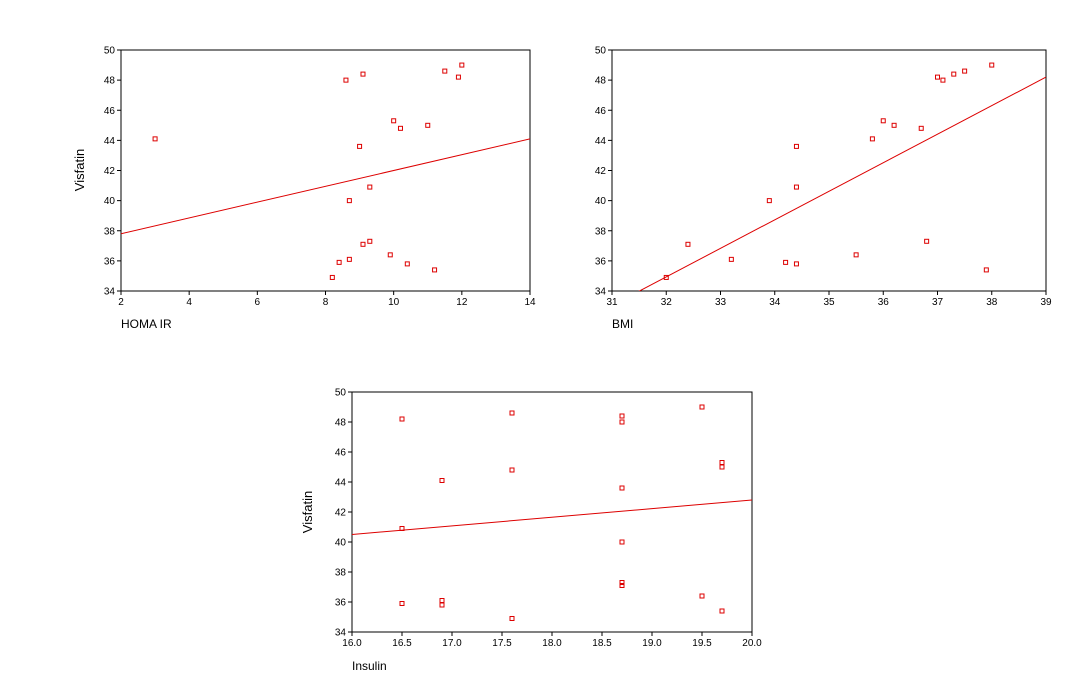  Describe the element at coordinates (612, 302) in the screenshot. I see `x-tick-label: 31` at that location.